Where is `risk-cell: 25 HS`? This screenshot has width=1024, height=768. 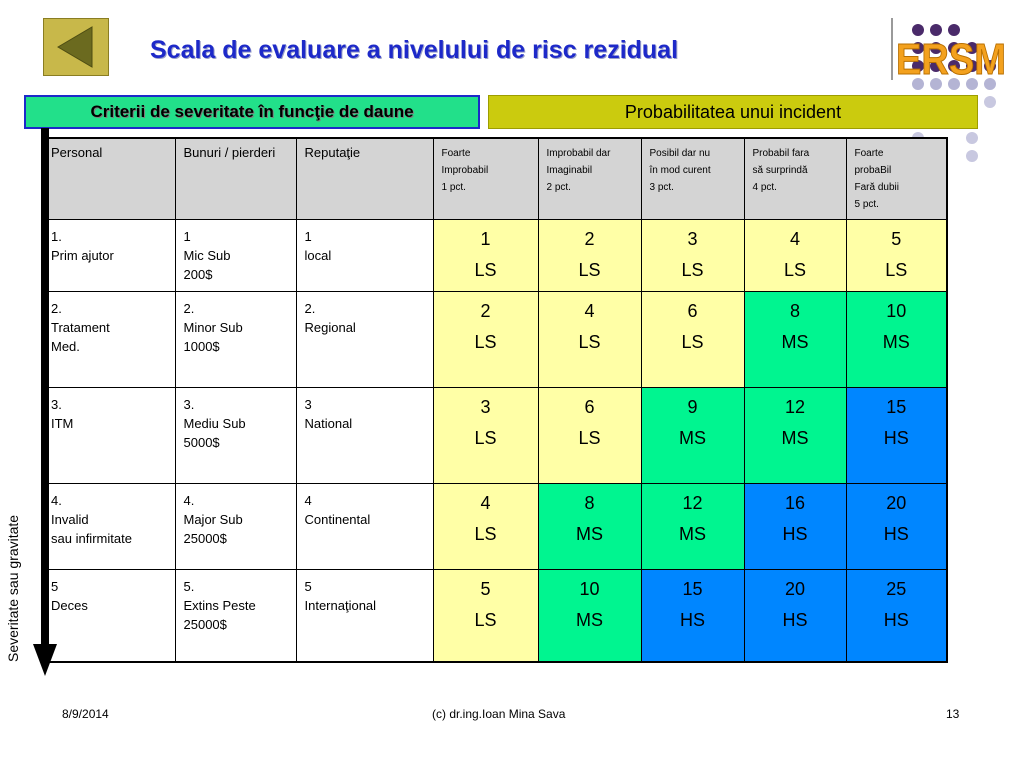 risk-cell: 25 HS is located at coordinates (896, 615).